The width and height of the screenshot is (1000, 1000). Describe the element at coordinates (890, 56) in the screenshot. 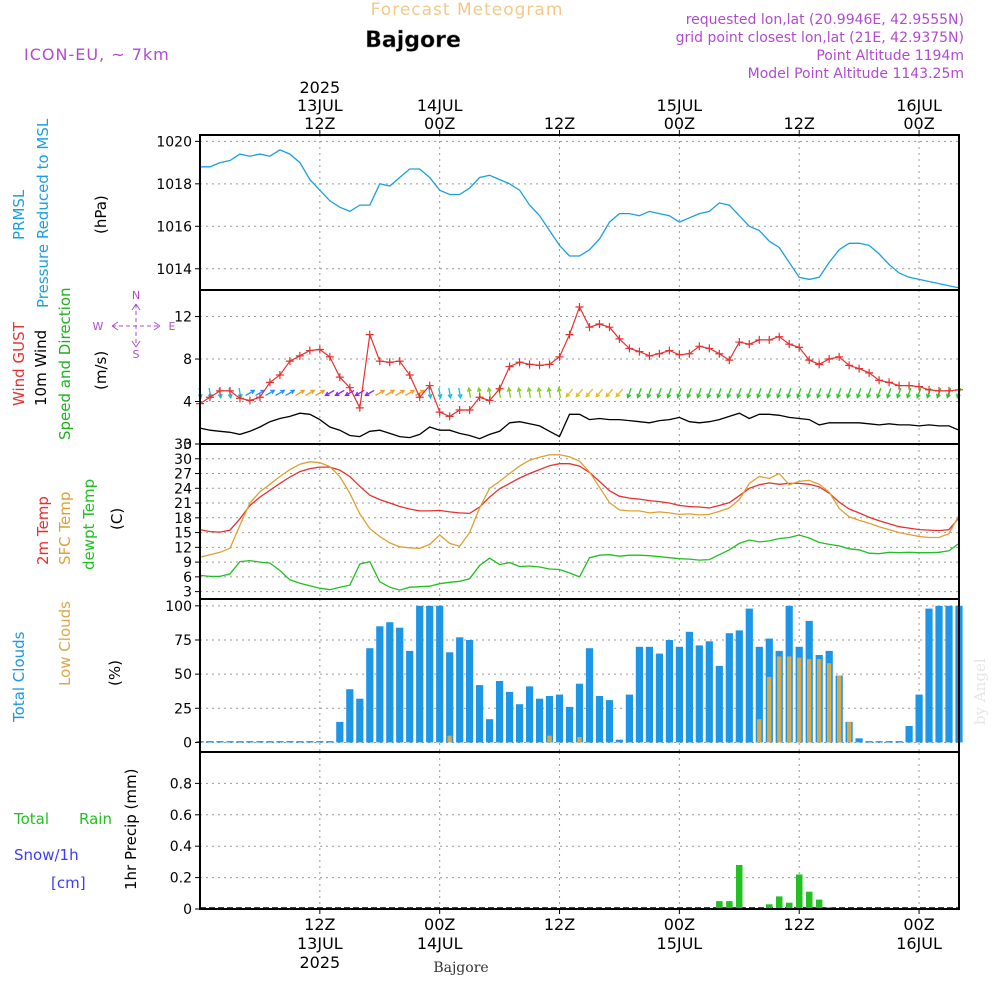

I see `point-altitude: Point Altitude 1194m` at that location.